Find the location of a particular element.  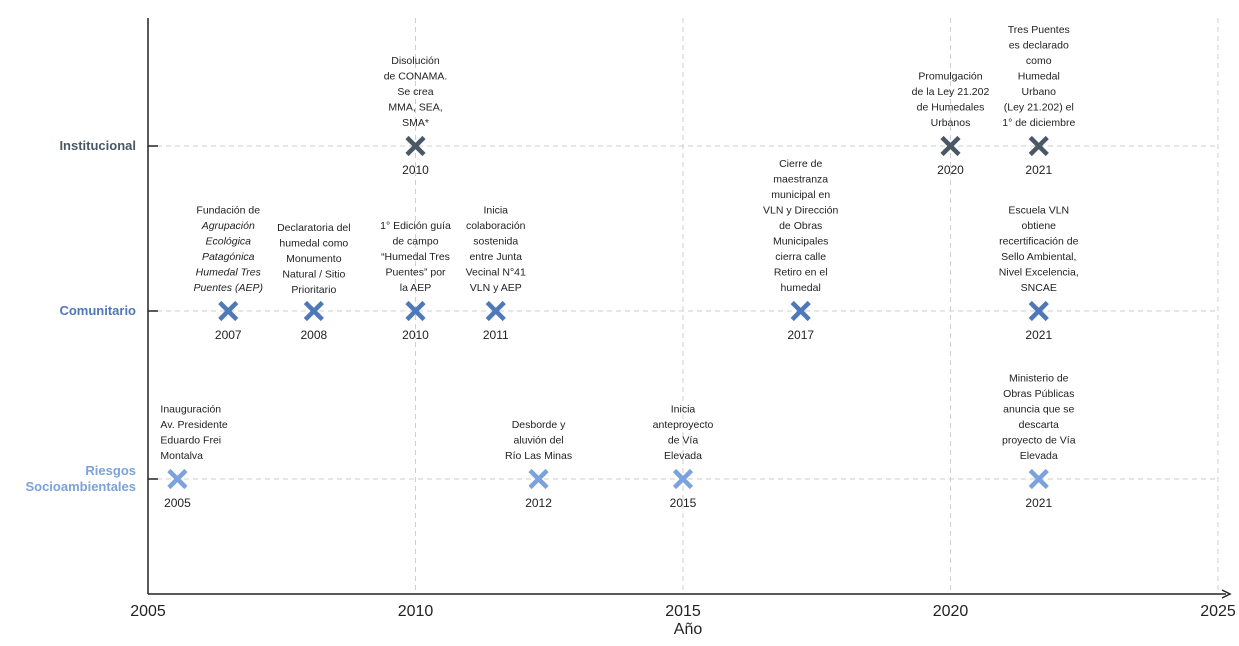

x-ticks: 2005 2010 2015 2020 2025 is located at coordinates (683, 611).